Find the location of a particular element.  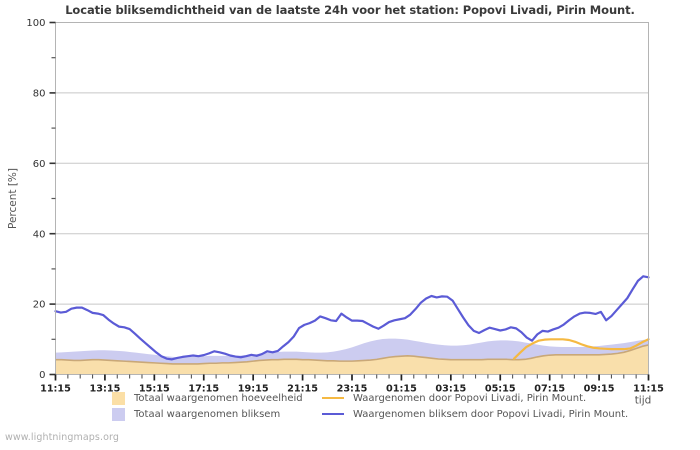

x-tick-label: 15:15 is located at coordinates (154, 389).